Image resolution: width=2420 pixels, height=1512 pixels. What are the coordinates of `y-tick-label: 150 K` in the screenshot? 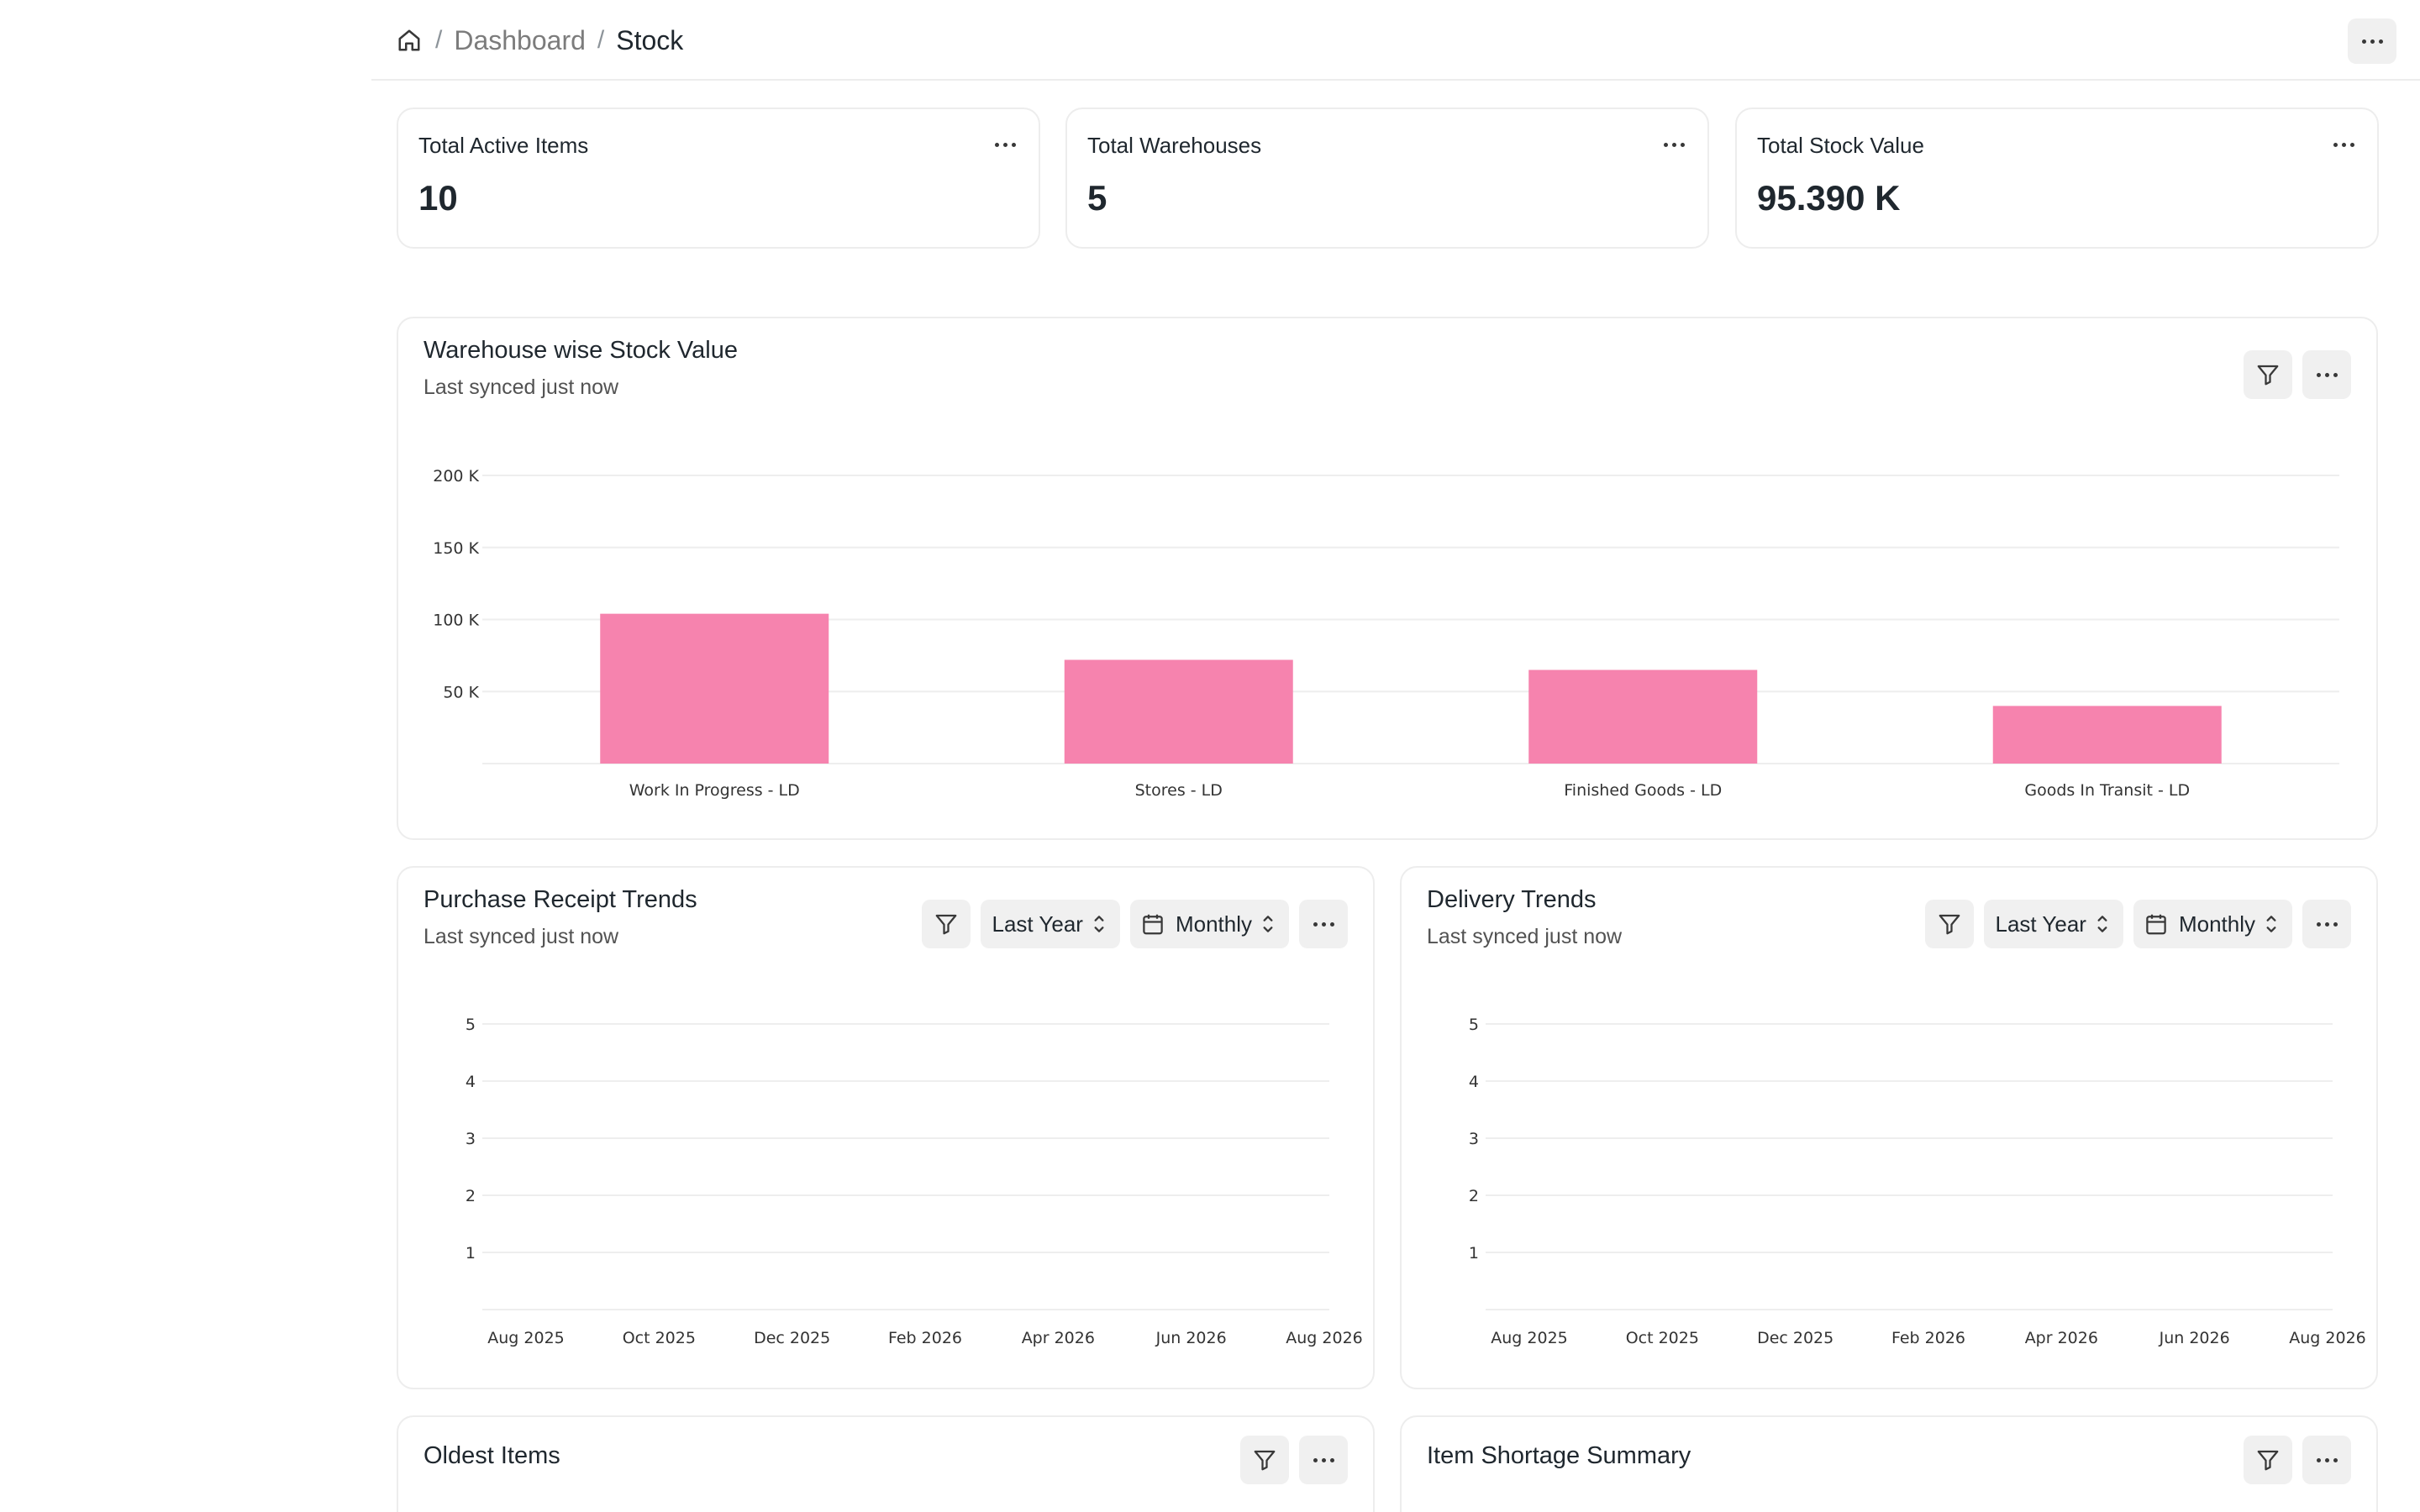 It's located at (456, 548).